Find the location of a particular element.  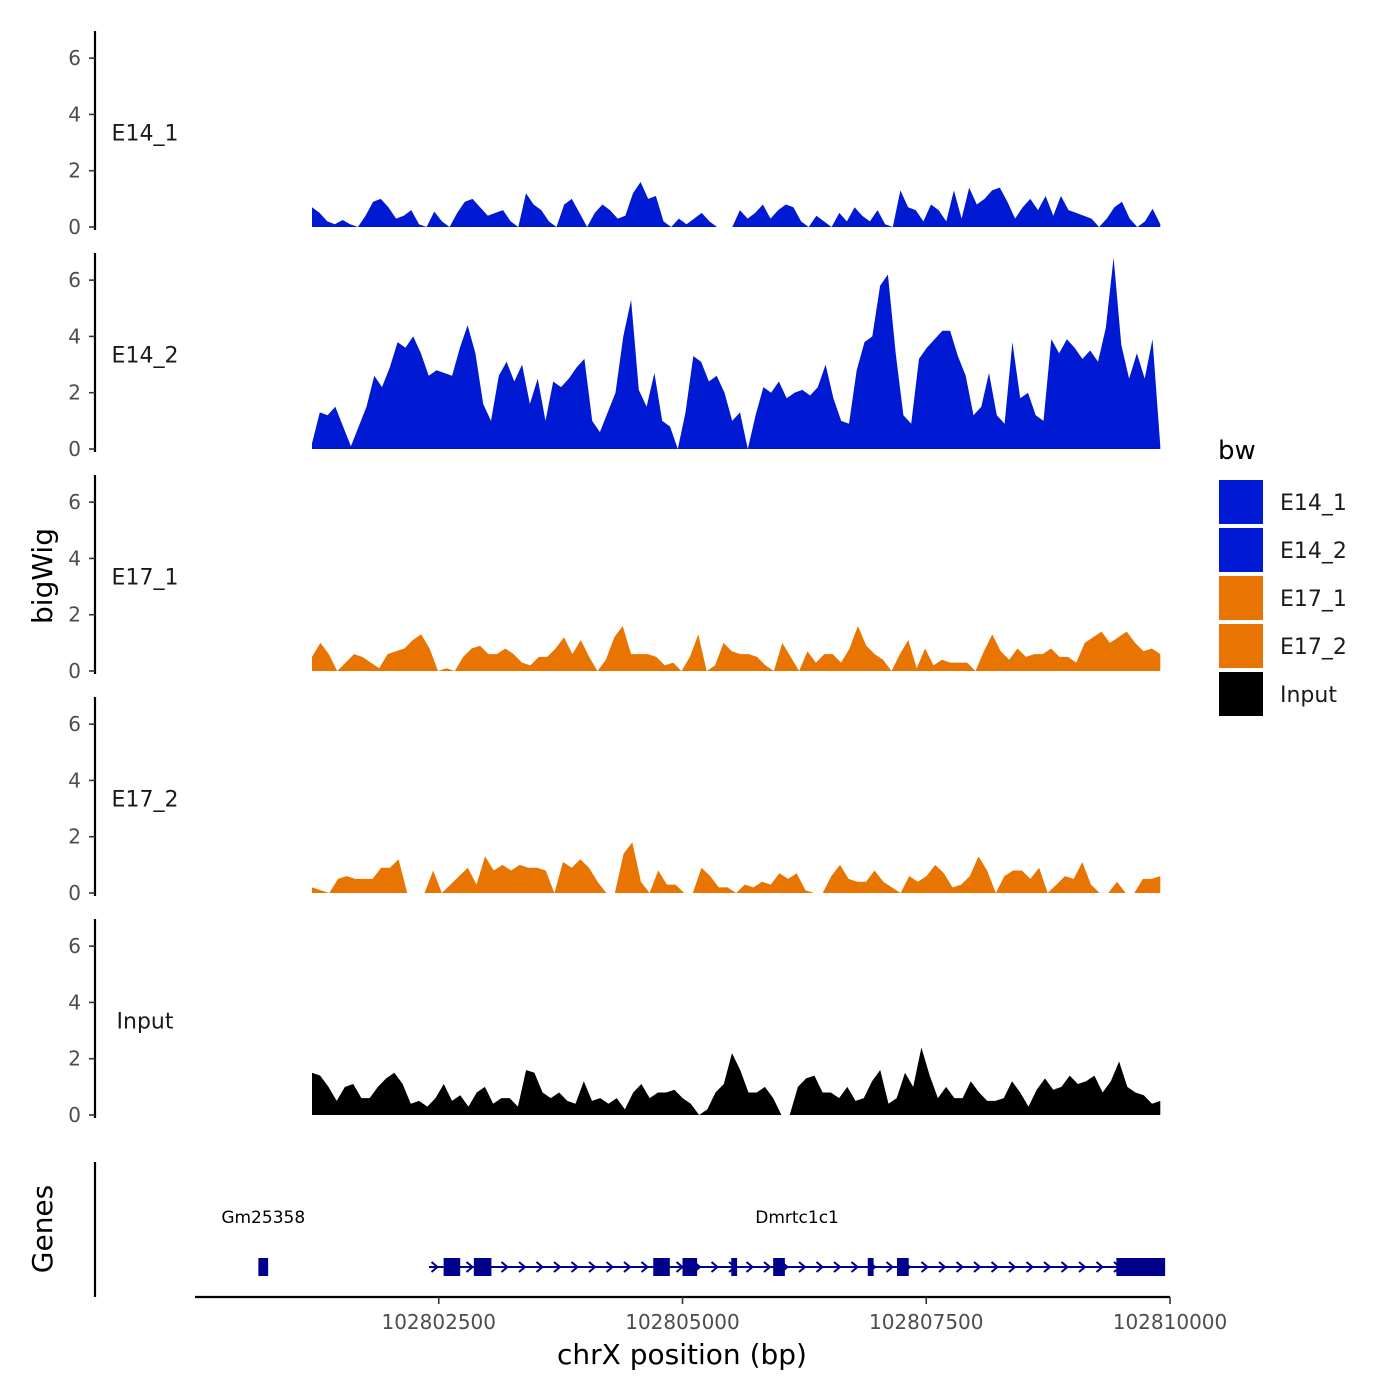

legend-swatch-Input is located at coordinates (1241, 694).